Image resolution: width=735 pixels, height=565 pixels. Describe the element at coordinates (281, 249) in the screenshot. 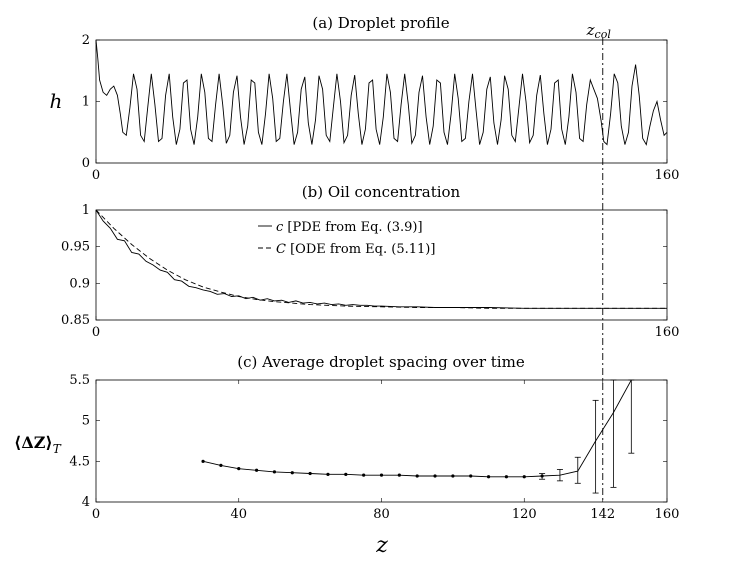

I see `legend-symbol-C: C` at that location.